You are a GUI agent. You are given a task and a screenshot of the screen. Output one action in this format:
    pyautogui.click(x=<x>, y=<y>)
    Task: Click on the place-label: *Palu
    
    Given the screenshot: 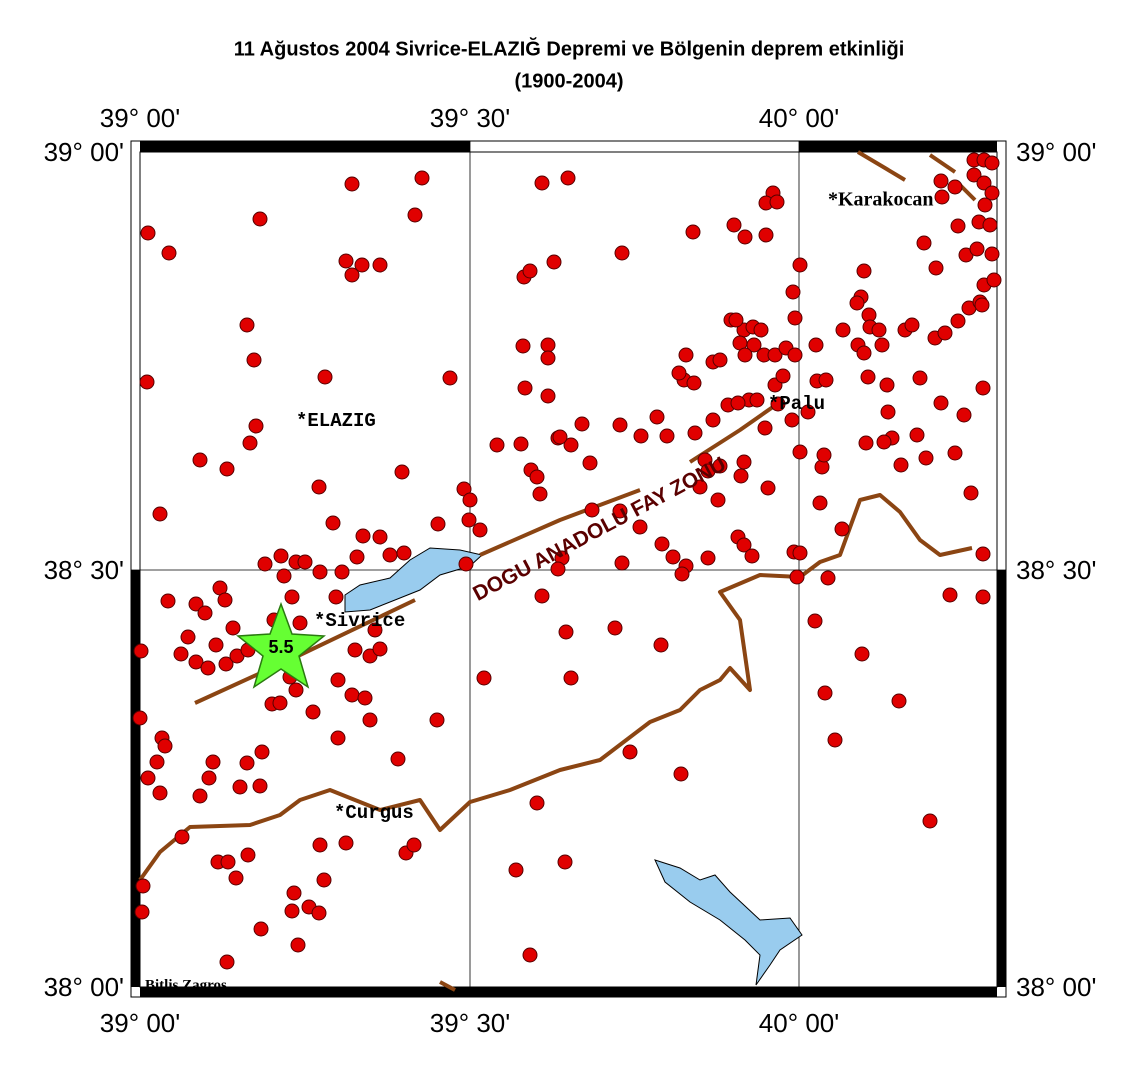 What is the action you would take?
    pyautogui.click(x=796, y=404)
    